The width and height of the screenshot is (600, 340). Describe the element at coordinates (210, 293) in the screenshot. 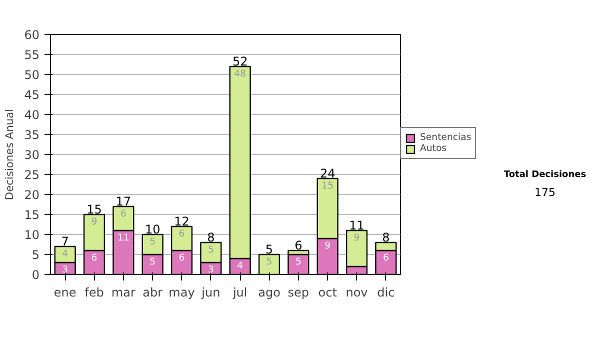

I see `x-tick-label: jun` at that location.